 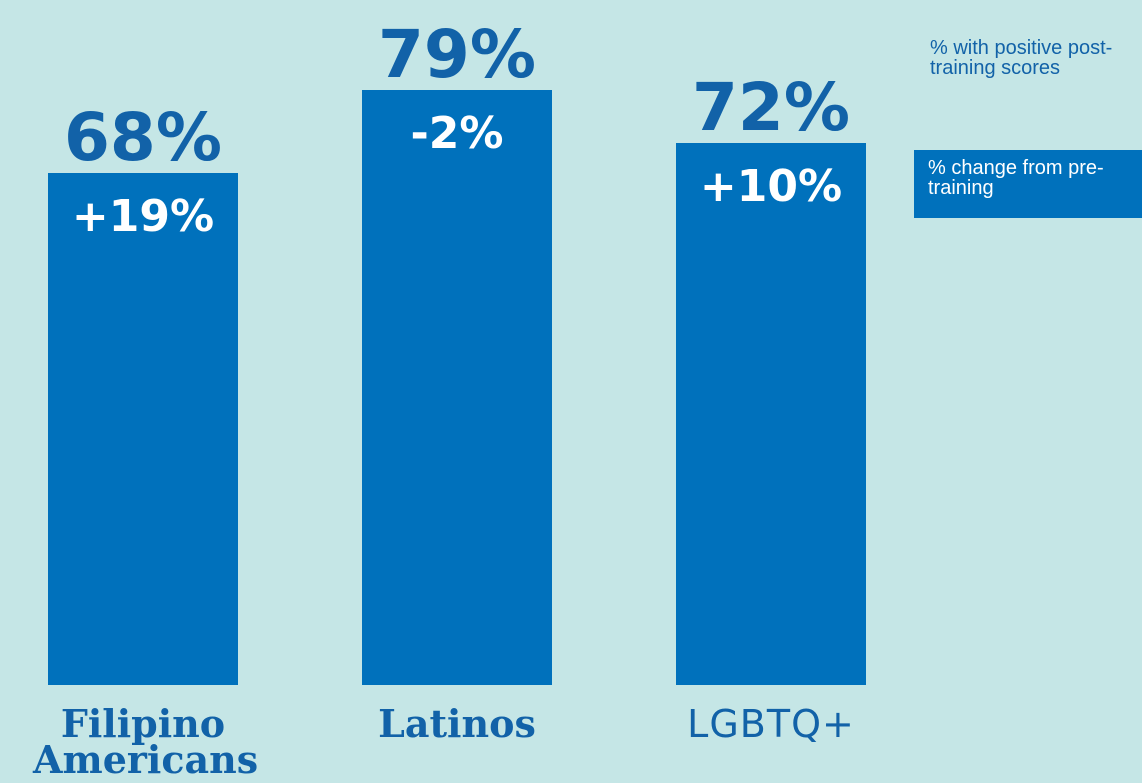 I want to click on legend-entry: % with positive post-training scores, so click(x=1021, y=58).